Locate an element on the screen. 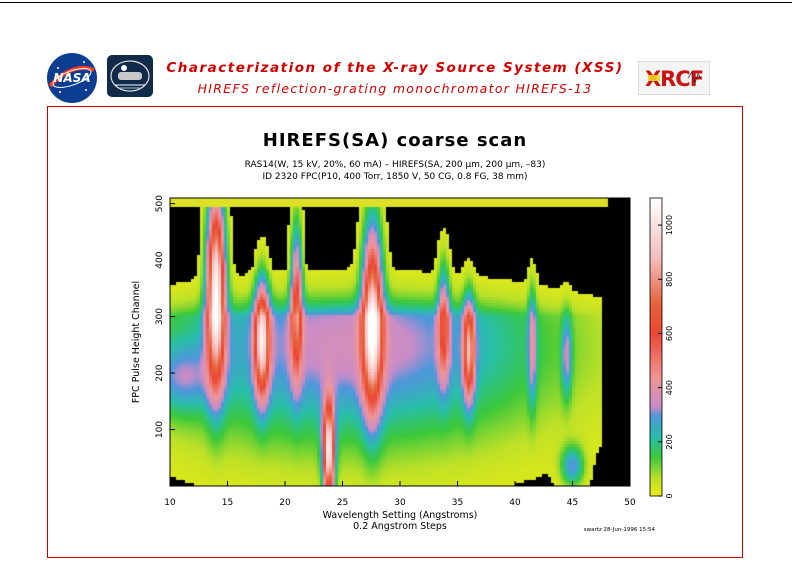  x-tick-label: 25 is located at coordinates (342, 503).